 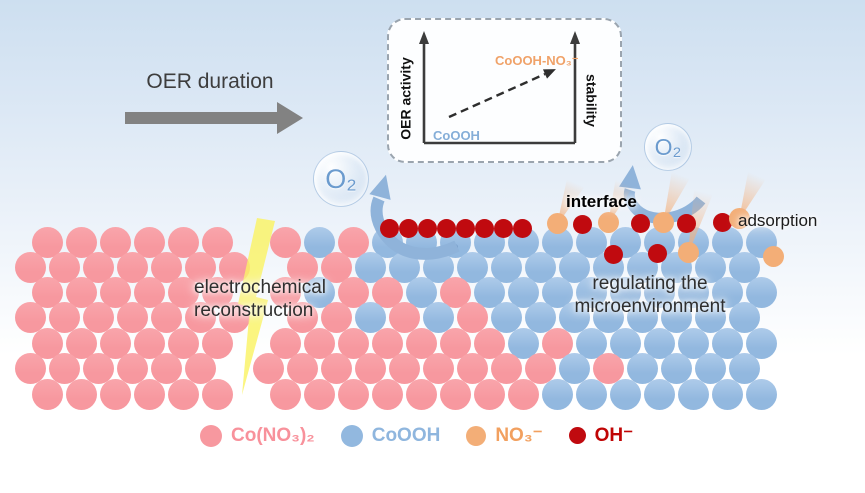 What do you see at coordinates (210, 81) in the screenshot?
I see `oer-duration-label: OER duration` at bounding box center [210, 81].